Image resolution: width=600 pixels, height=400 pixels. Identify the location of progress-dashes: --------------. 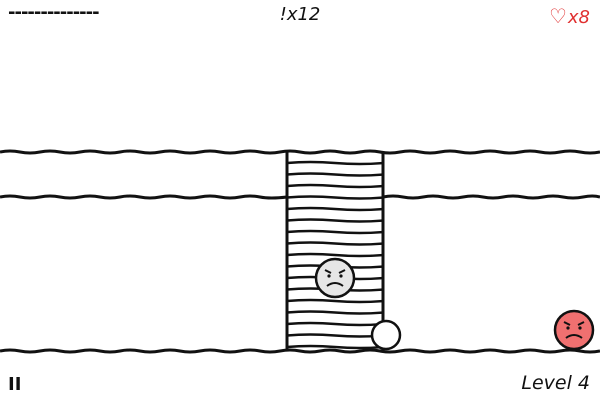
(54, 12).